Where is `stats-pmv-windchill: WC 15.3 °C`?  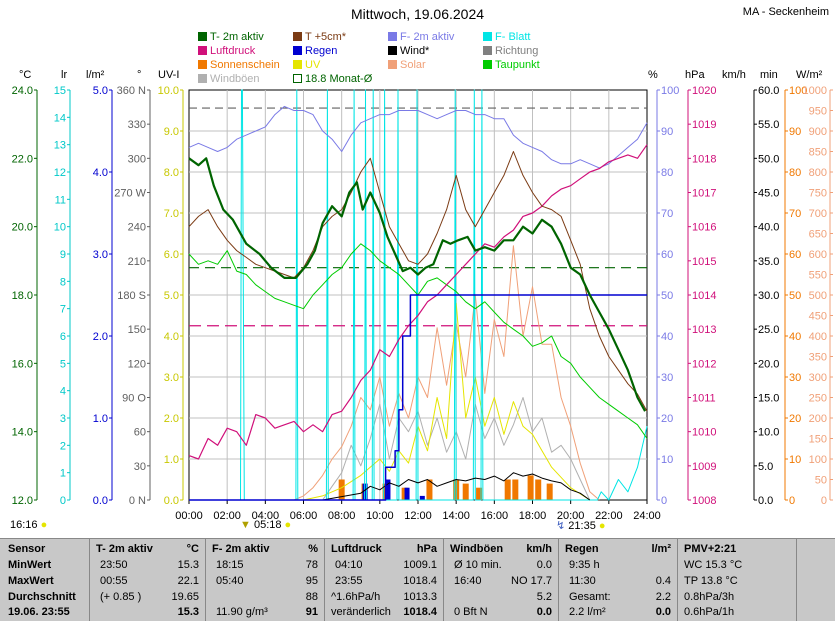
stats-pmv-windchill: WC 15.3 °C is located at coordinates (713, 565).